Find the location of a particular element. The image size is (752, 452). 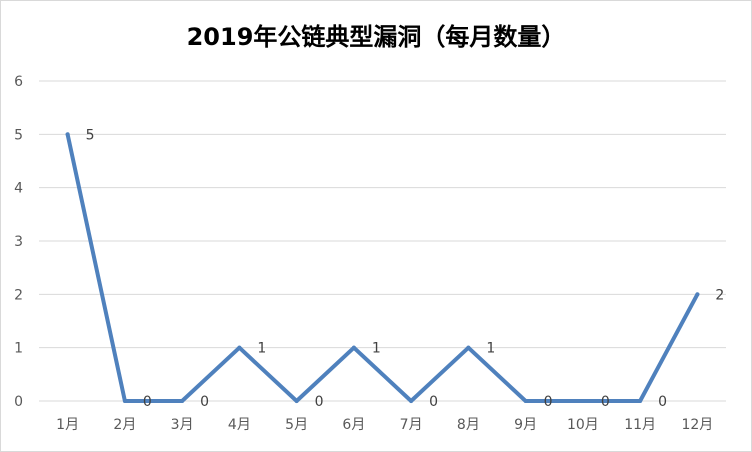

x-tick-label: 3月 is located at coordinates (182, 425).